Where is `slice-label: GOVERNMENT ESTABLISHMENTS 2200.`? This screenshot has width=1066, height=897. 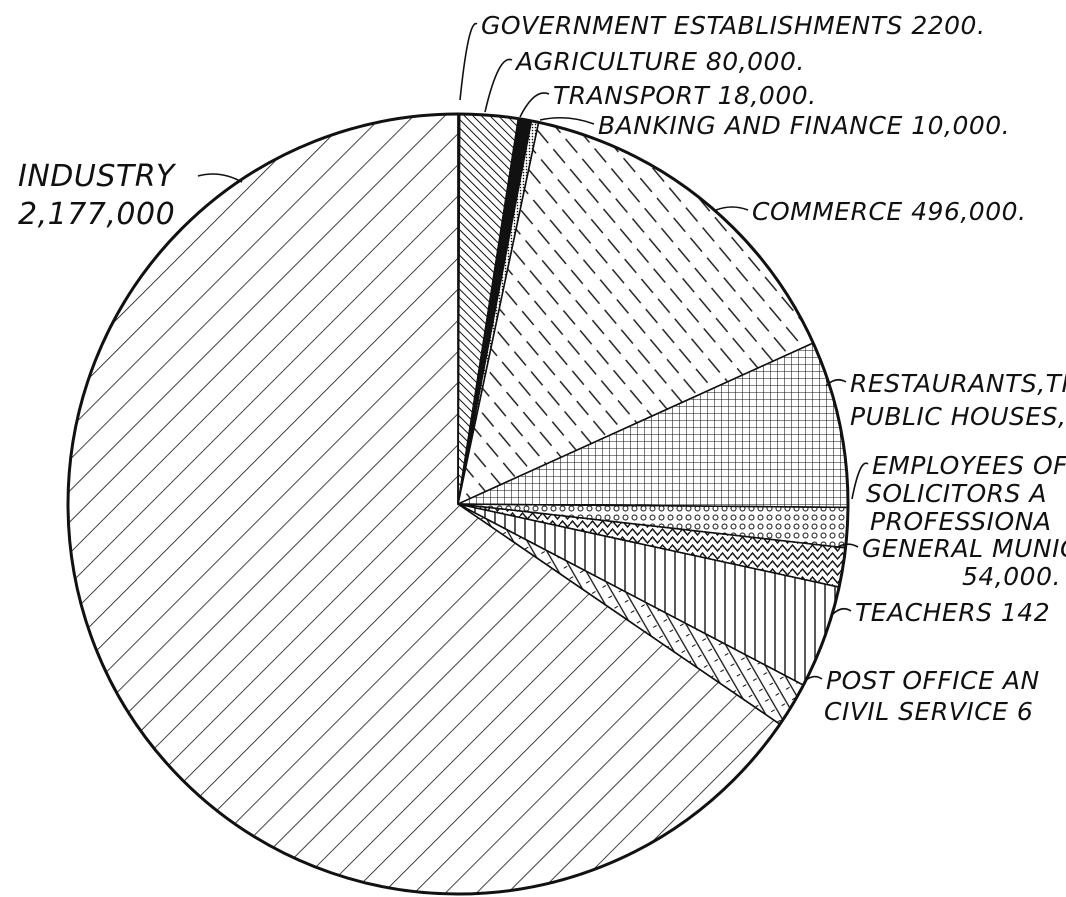 slice-label: GOVERNMENT ESTABLISHMENTS 2200. is located at coordinates (733, 25).